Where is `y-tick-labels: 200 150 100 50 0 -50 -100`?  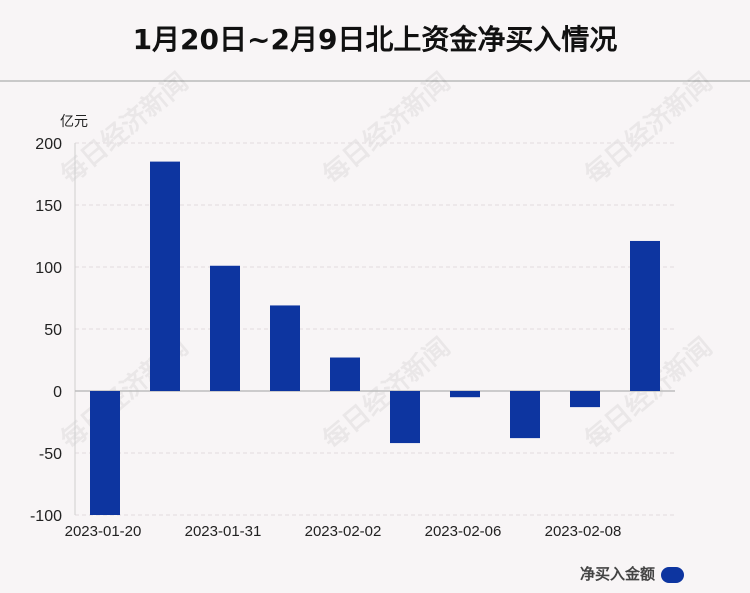
y-tick-labels: 200 150 100 50 0 -50 -100 is located at coordinates (46, 330).